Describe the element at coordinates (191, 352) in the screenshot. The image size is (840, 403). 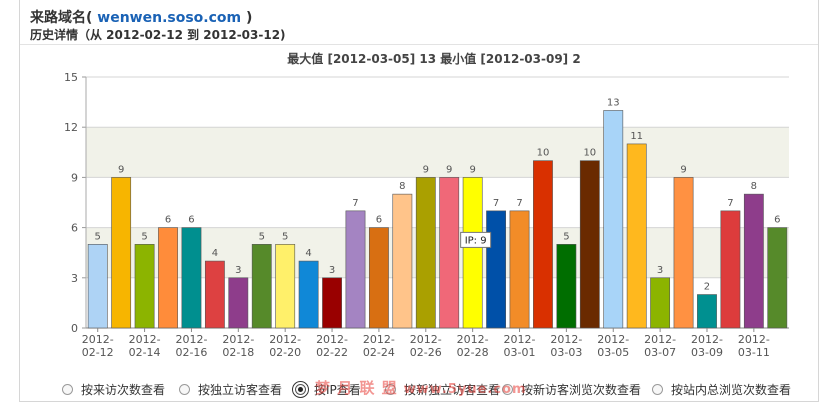
I see `x-tick-label: 02-16` at that location.